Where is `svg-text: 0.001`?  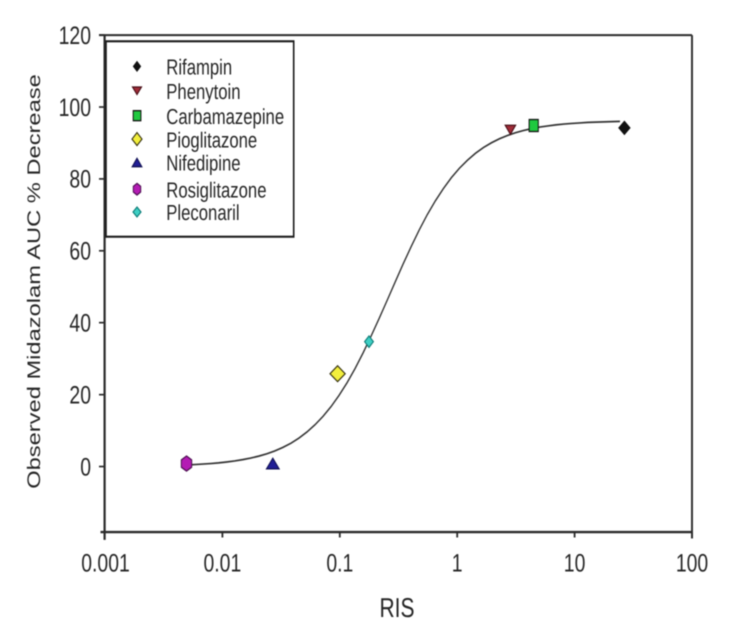 svg-text: 0.001 is located at coordinates (105, 563).